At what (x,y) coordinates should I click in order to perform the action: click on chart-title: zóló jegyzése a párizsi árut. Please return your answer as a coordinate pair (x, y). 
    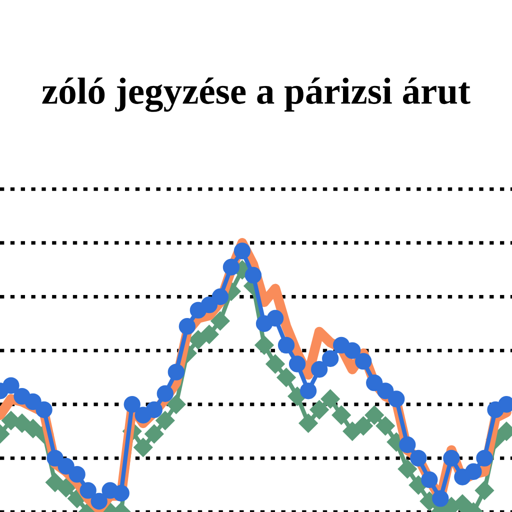
    Looking at the image, I should click on (256, 95).